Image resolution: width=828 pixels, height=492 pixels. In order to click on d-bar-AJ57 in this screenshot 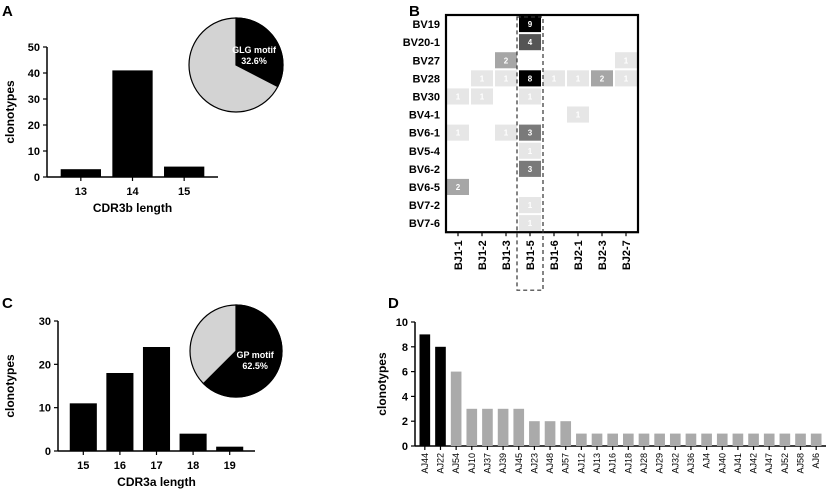, I will do `click(566, 433)`.